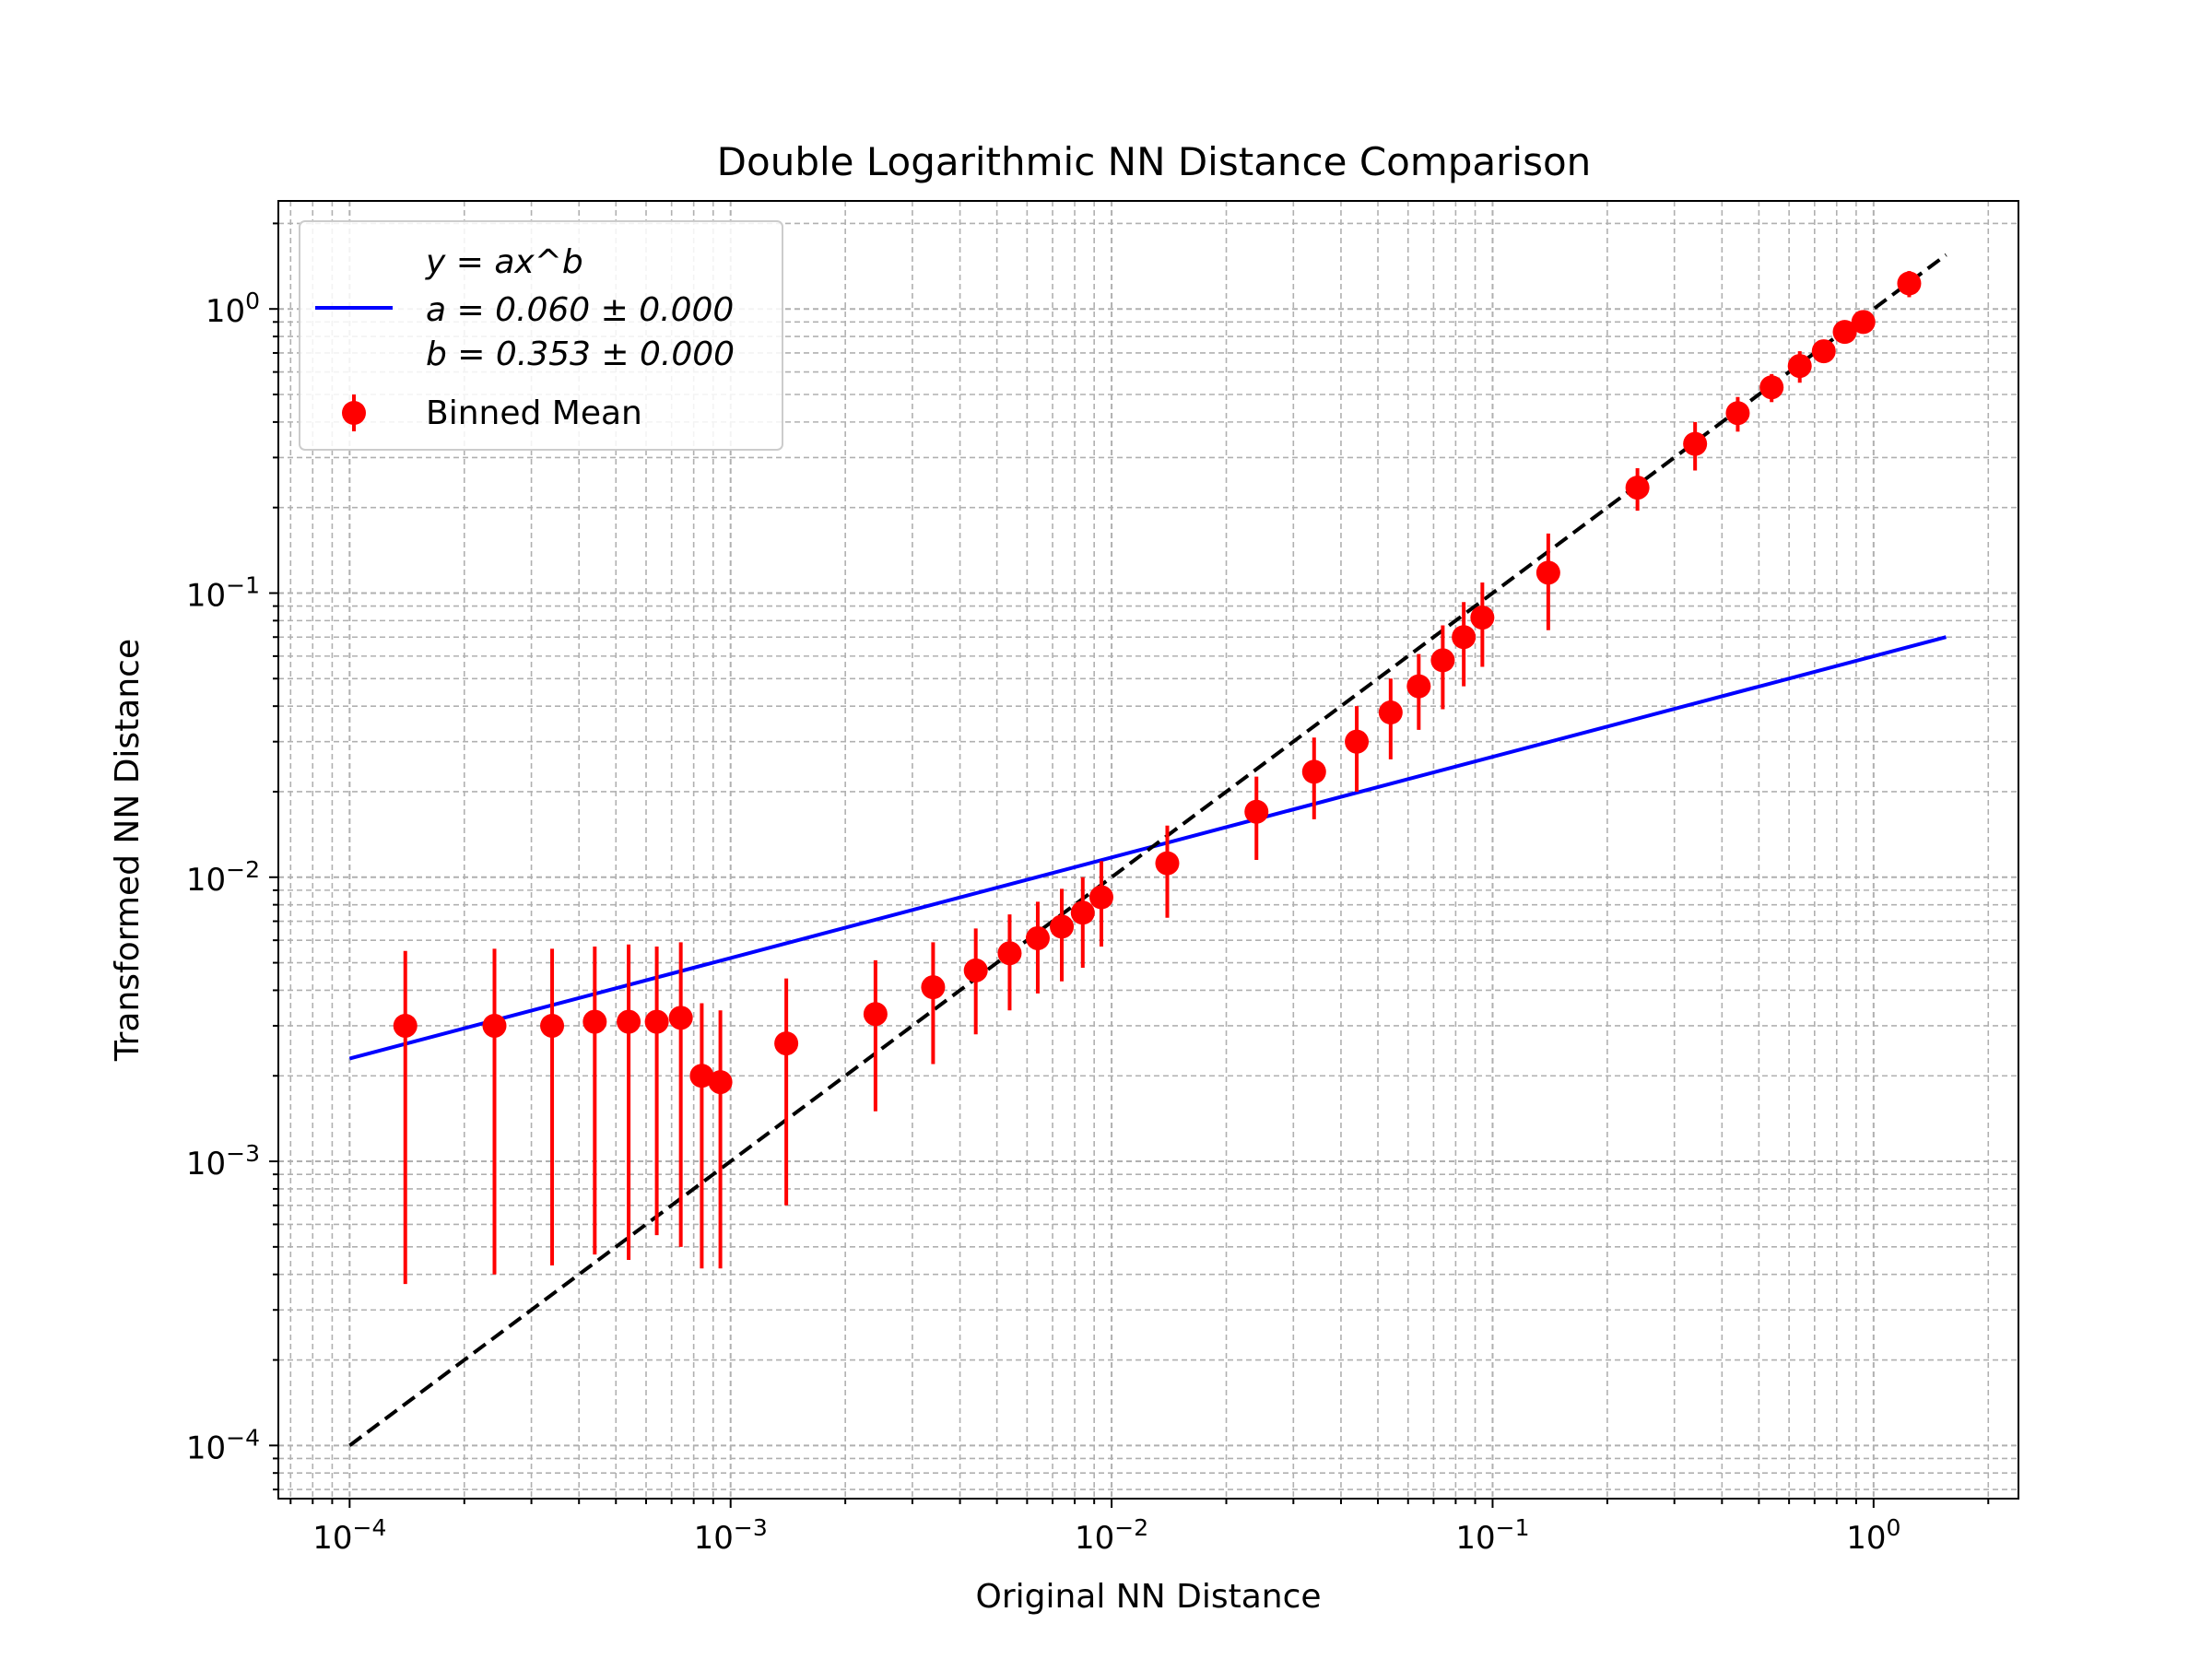 The image size is (2212, 1659). I want to click on y-tick-label: 10⁻⁴, so click(223, 1445).